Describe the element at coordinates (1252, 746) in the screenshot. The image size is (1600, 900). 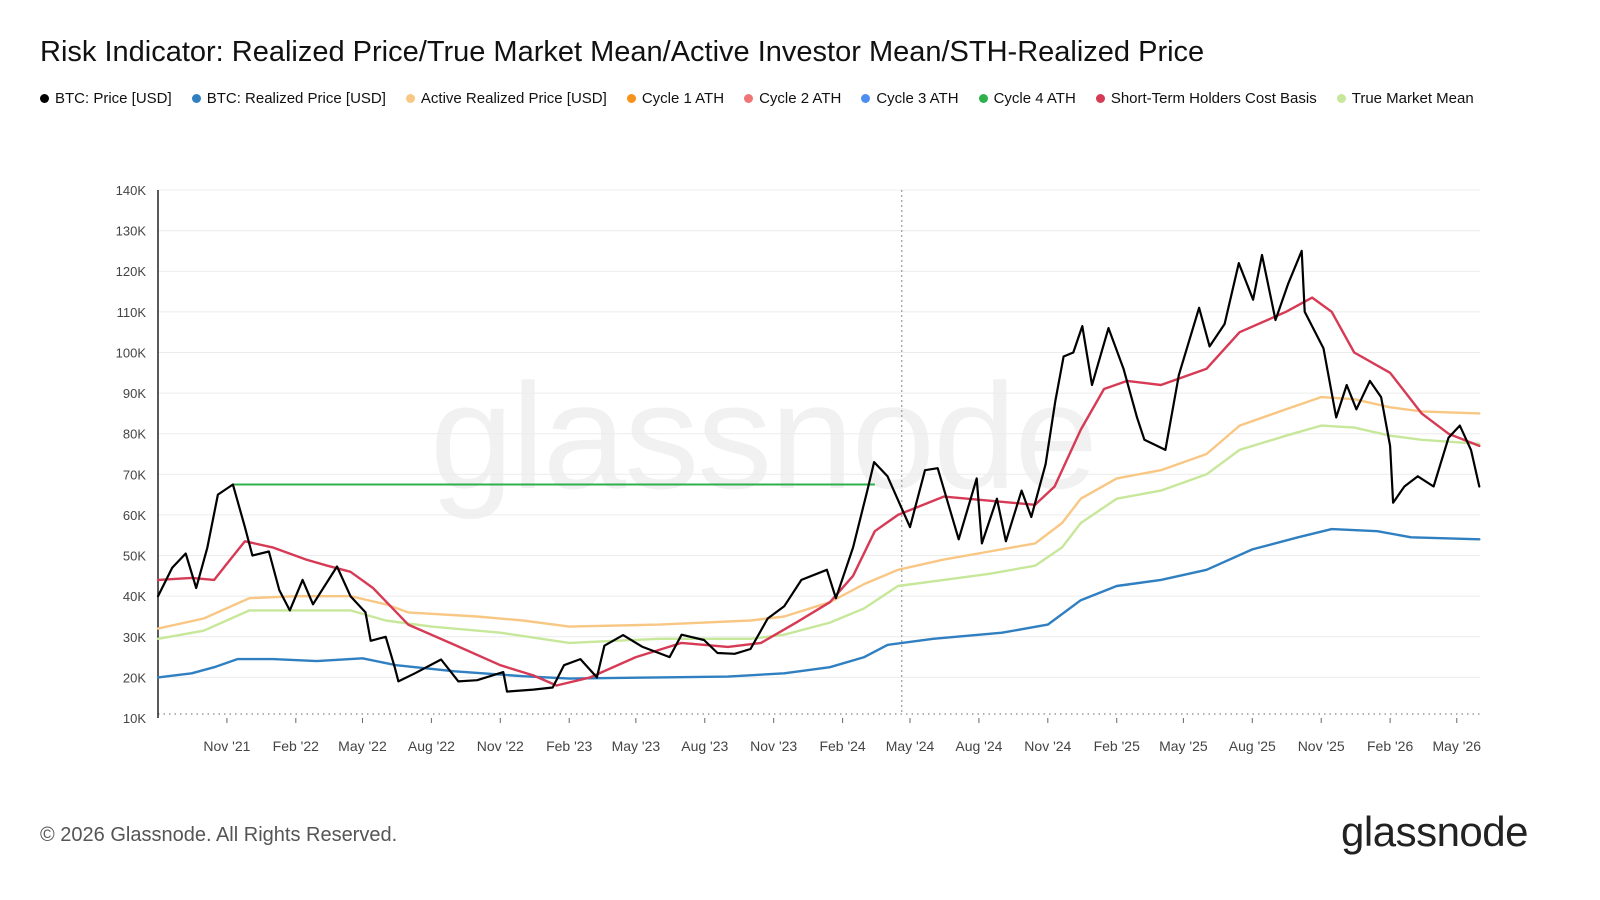
I see `x-tick-label: Aug '25` at that location.